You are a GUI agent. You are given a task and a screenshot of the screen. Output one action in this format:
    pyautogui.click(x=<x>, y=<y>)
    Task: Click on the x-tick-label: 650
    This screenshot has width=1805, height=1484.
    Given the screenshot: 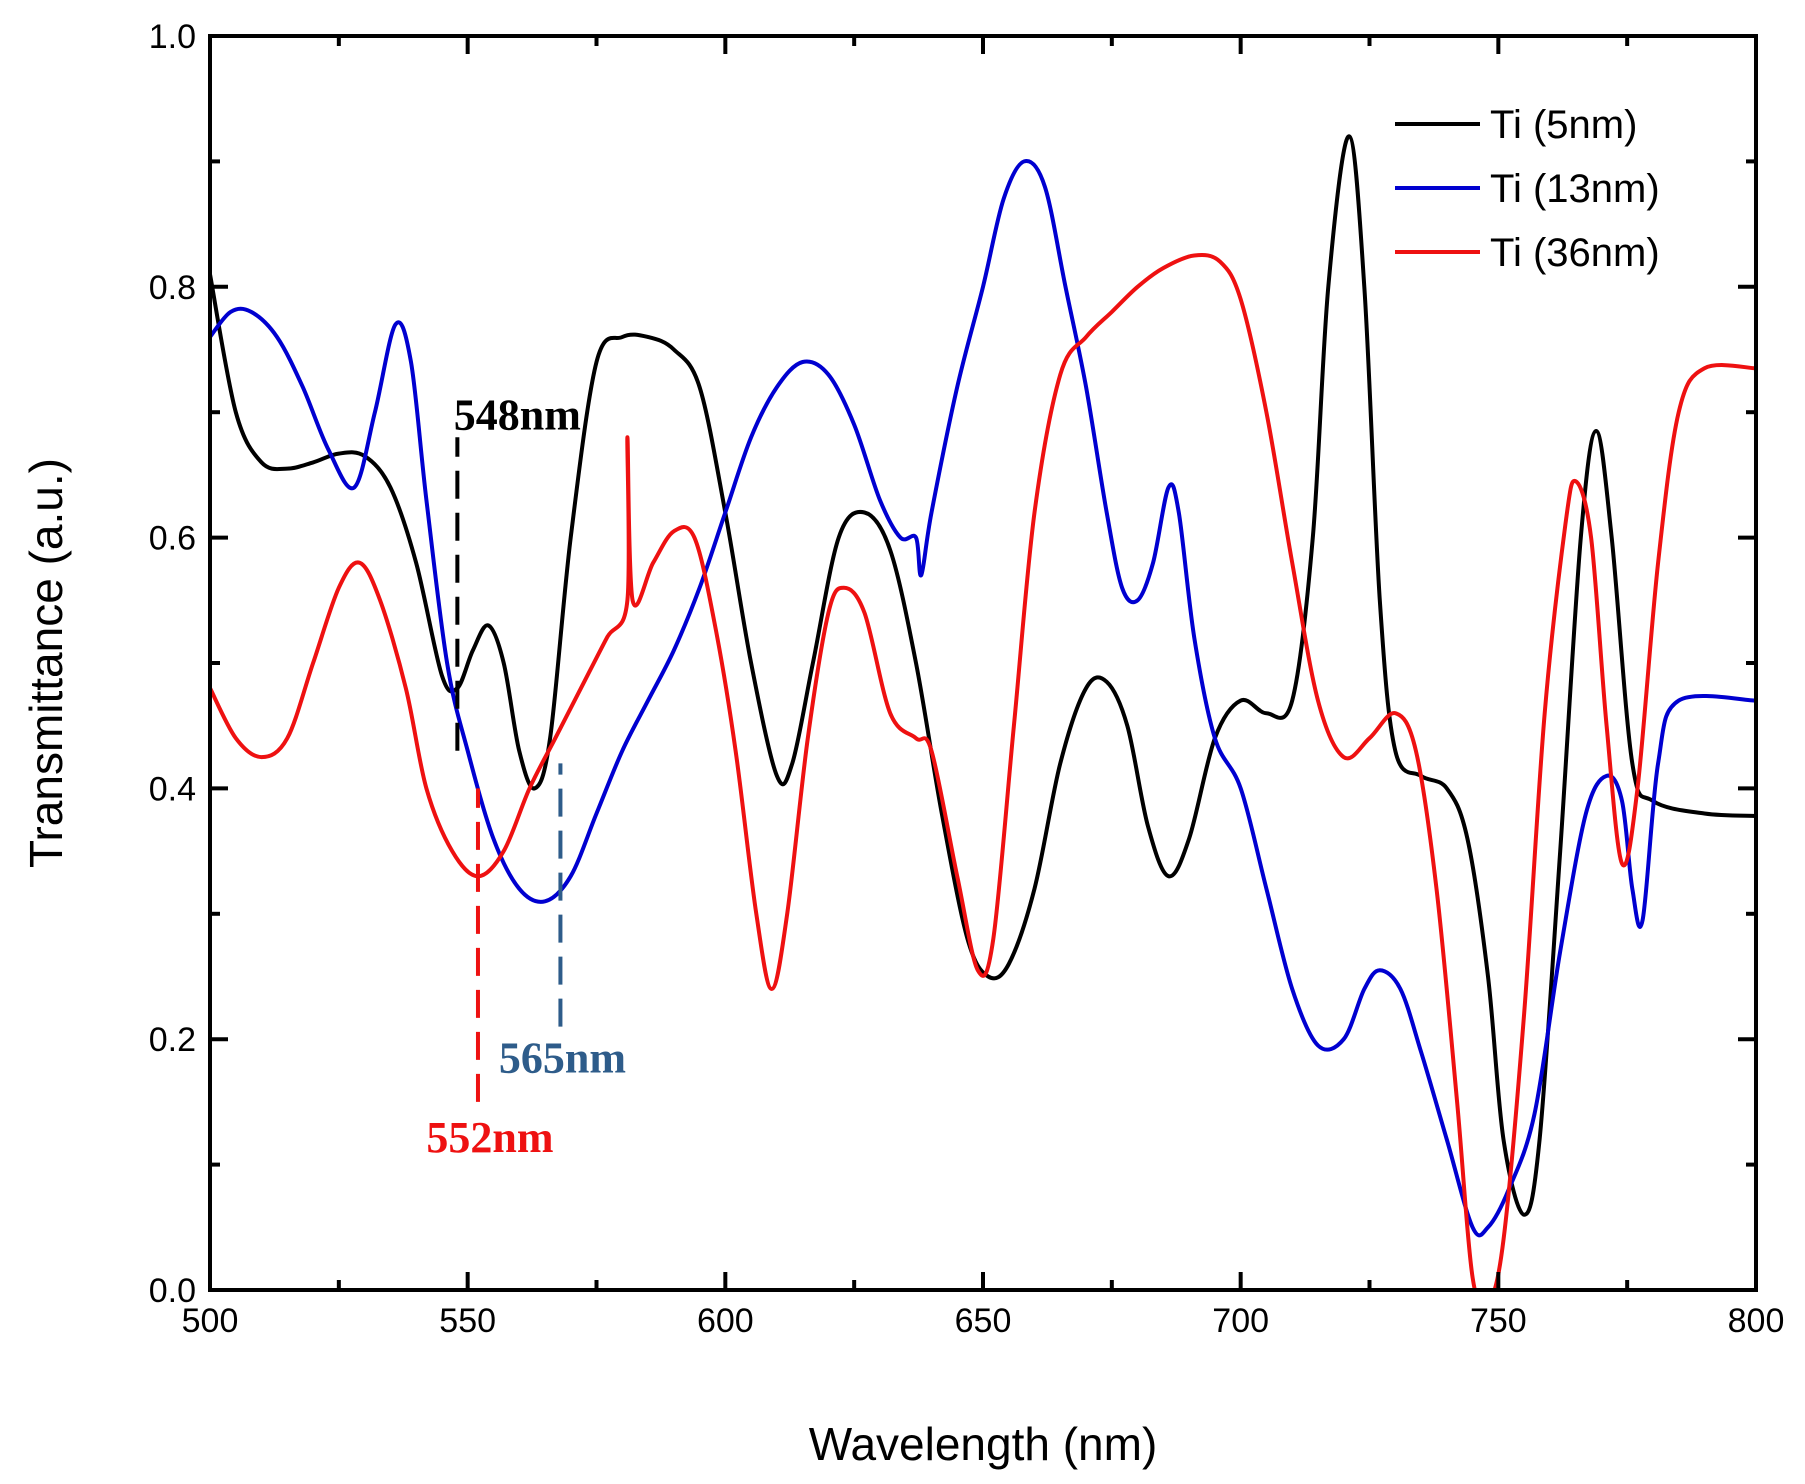 What is the action you would take?
    pyautogui.click(x=983, y=1321)
    